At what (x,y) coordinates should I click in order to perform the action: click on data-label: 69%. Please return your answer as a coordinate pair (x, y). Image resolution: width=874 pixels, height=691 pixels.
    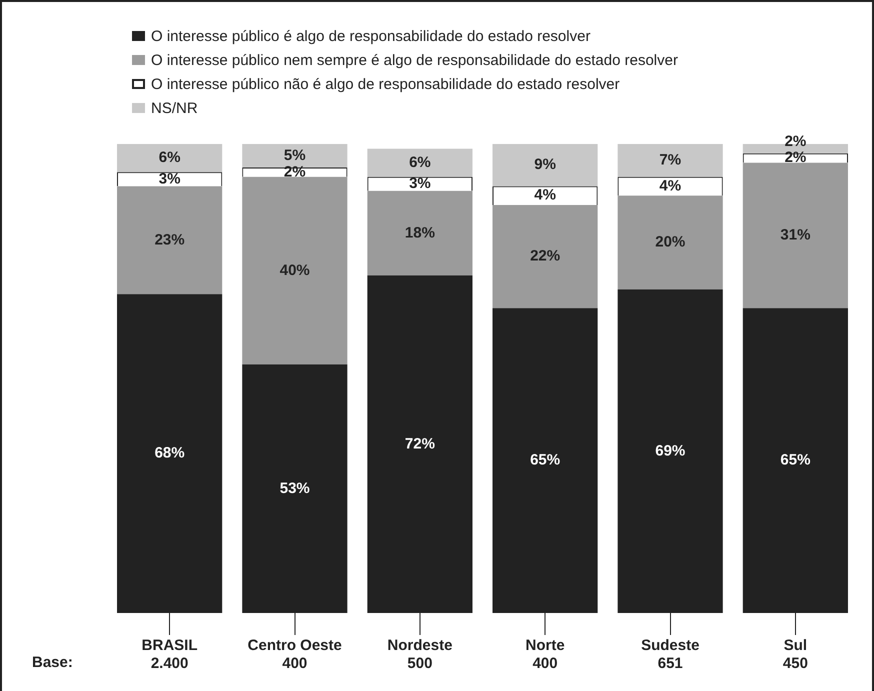
    Looking at the image, I should click on (670, 451).